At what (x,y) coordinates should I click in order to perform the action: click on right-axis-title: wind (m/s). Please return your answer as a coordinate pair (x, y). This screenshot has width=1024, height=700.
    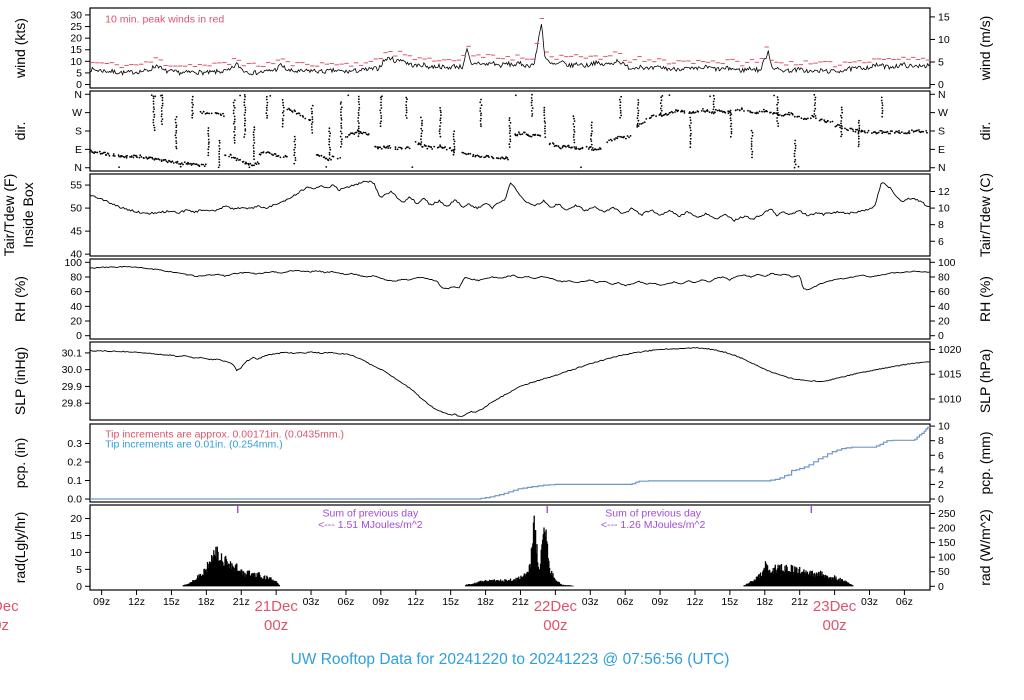
    Looking at the image, I should click on (985, 49).